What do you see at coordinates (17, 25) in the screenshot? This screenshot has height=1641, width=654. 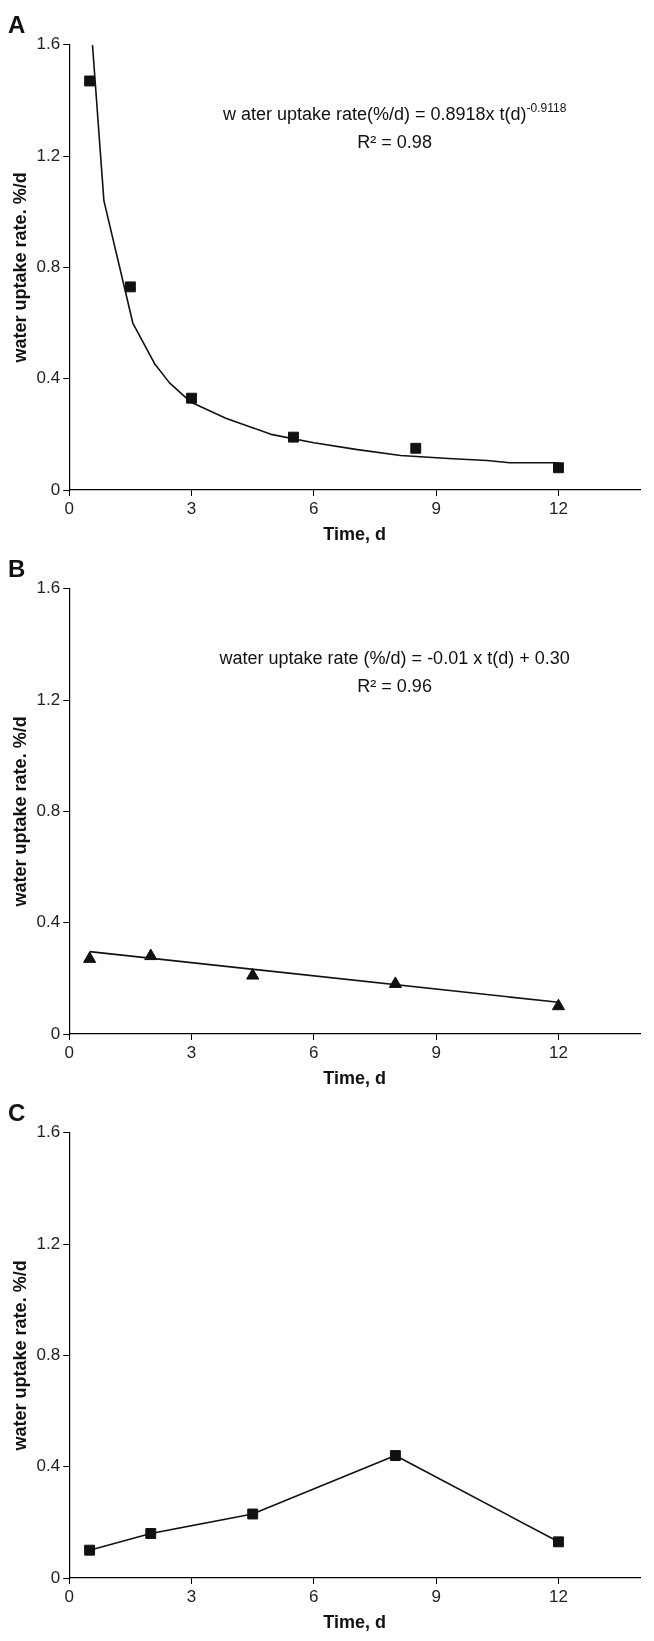 I see `chart-title: A` at bounding box center [17, 25].